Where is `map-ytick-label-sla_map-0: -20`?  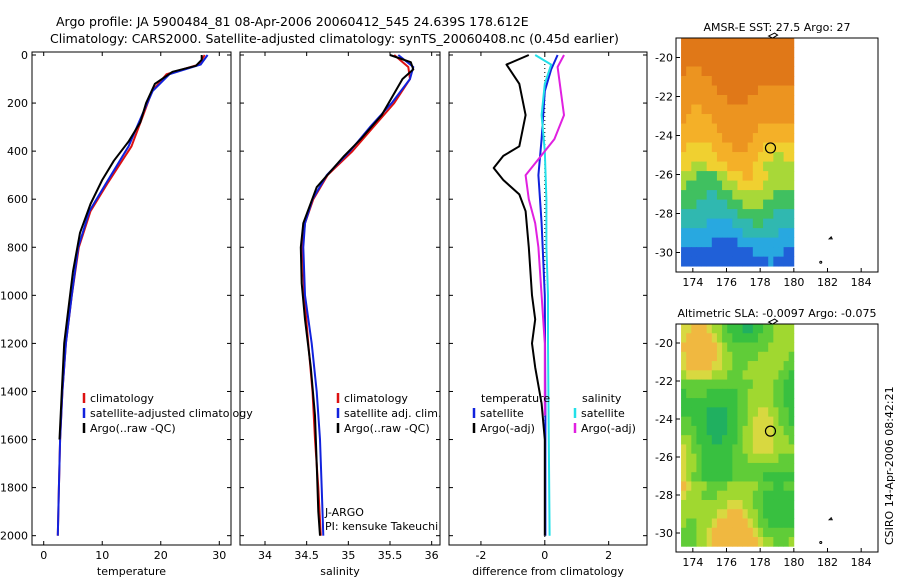
map-ytick-label-sla_map-0: -20 is located at coordinates (664, 343).